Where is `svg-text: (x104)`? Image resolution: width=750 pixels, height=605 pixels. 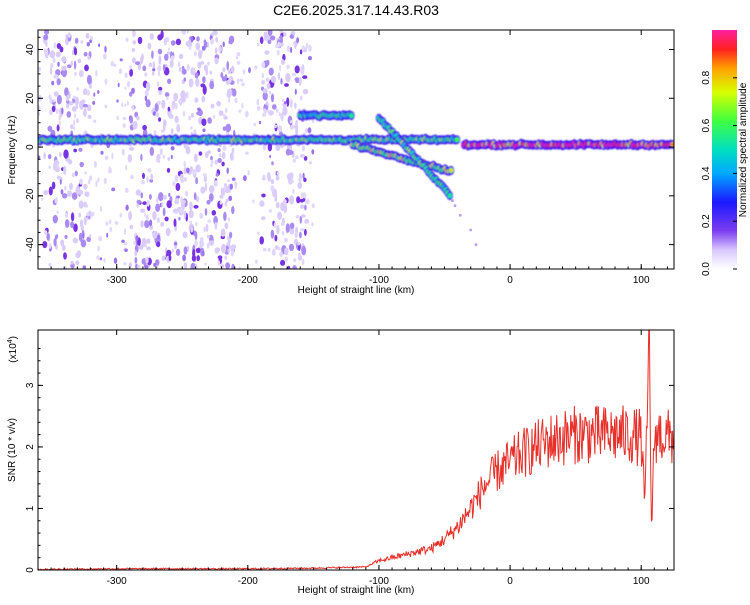
svg-text: (x104) is located at coordinates (13, 349).